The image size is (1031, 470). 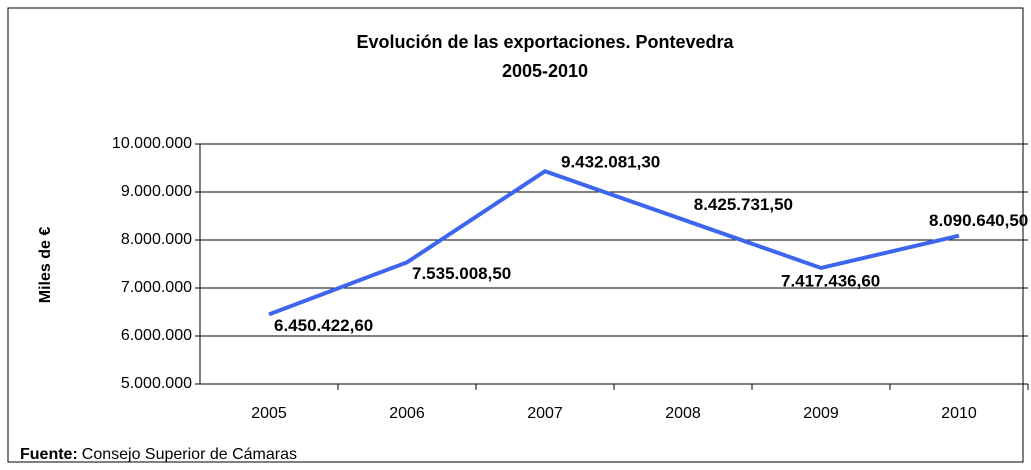 What do you see at coordinates (610, 162) in the screenshot?
I see `data-label: 9.432.081,30` at bounding box center [610, 162].